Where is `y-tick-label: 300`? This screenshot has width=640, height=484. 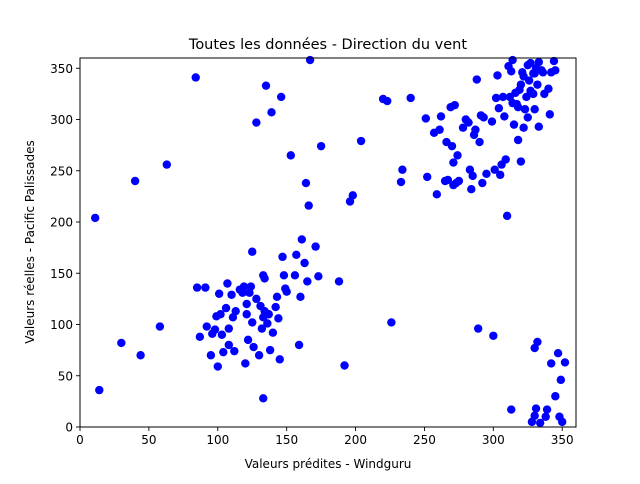
y-tick-label: 300 is located at coordinates (61, 120).